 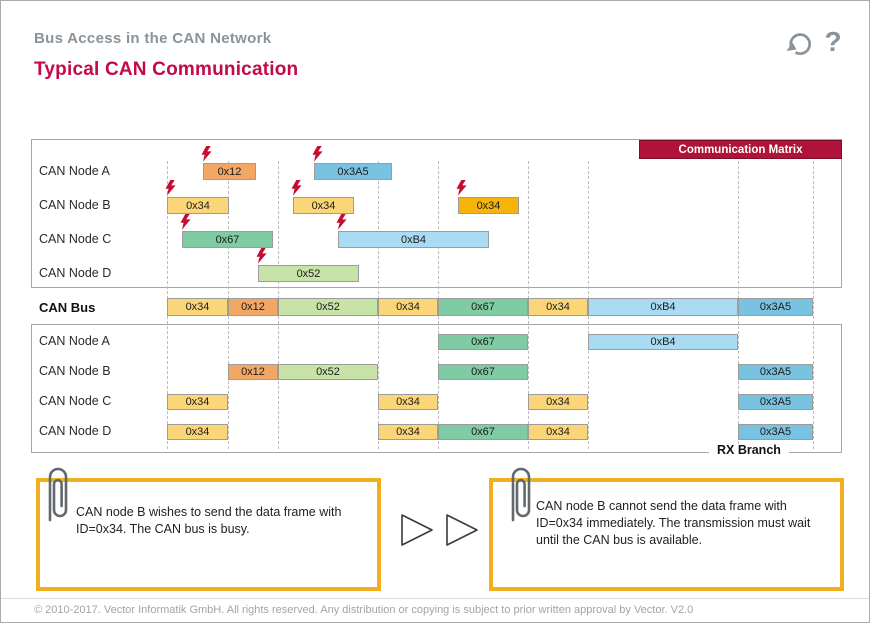 What do you see at coordinates (799, 44) in the screenshot?
I see `restart-button` at bounding box center [799, 44].